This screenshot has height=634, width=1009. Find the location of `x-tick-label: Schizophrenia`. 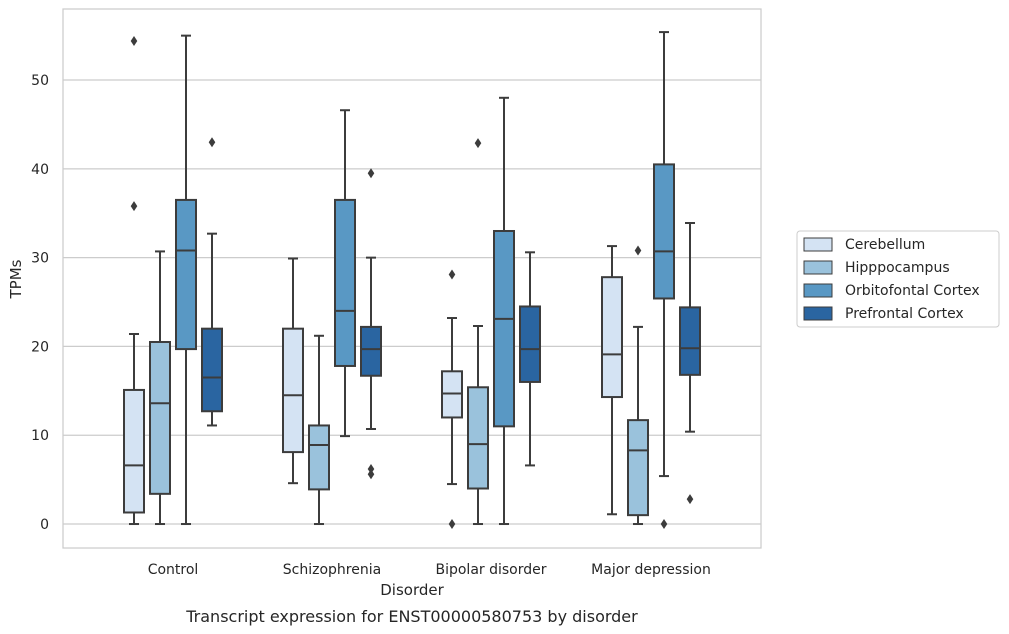

x-tick-label: Schizophrenia is located at coordinates (332, 570).